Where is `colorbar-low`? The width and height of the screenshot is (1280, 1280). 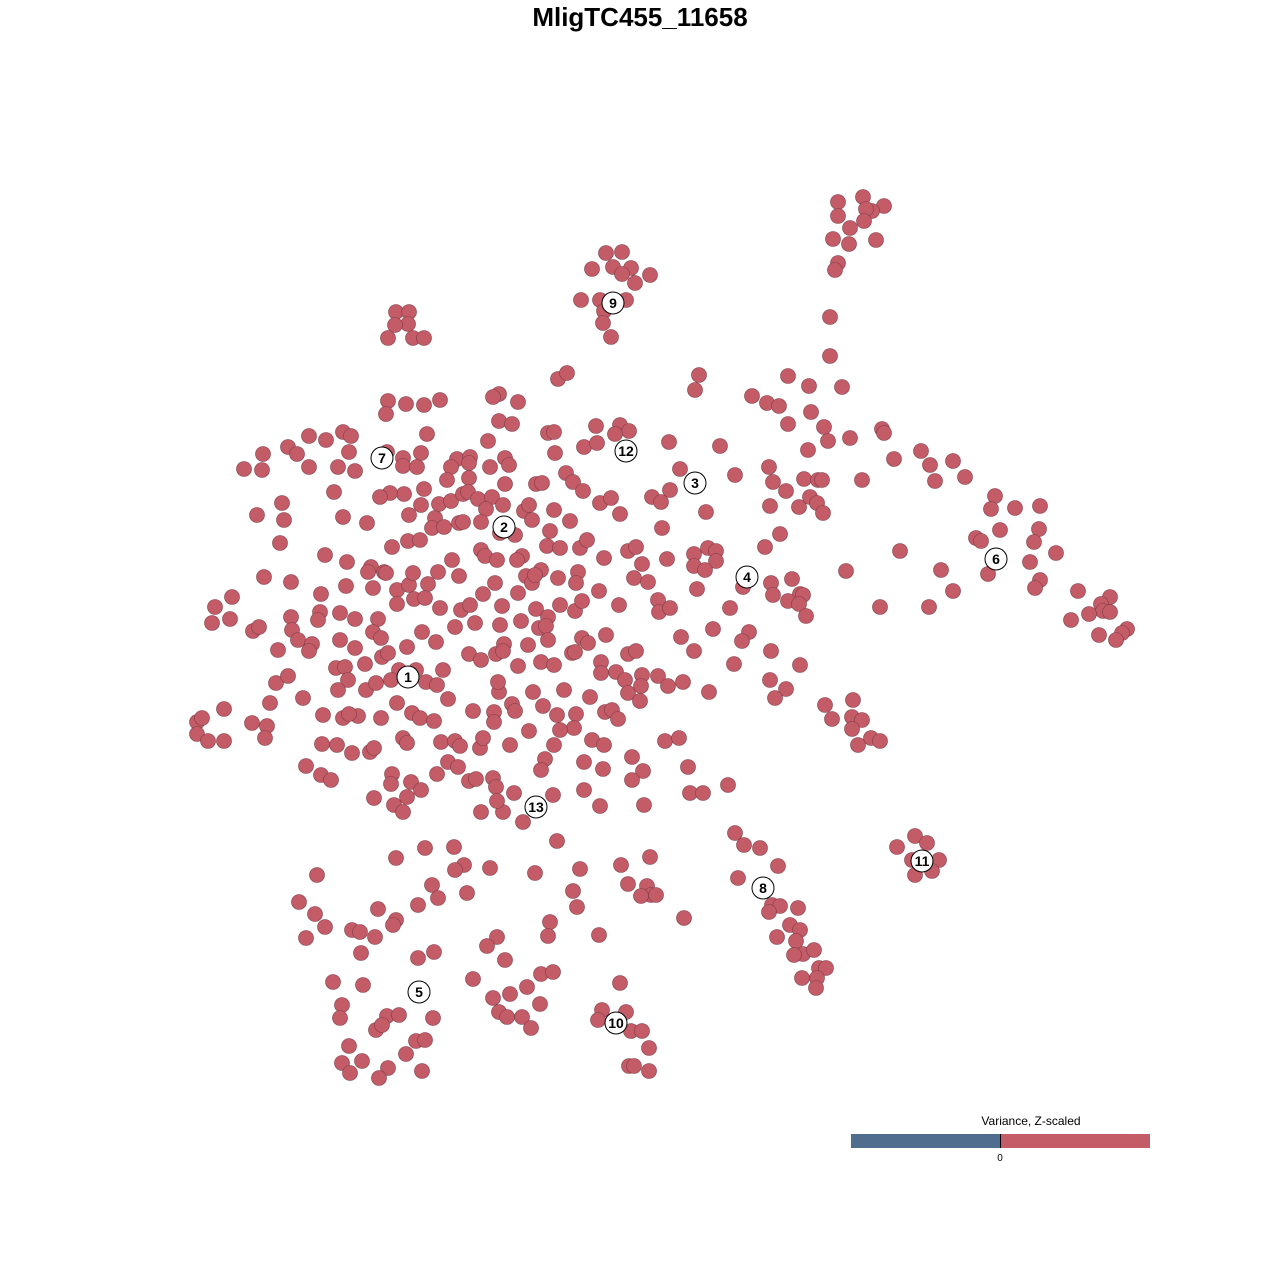
colorbar-low is located at coordinates (926, 1141).